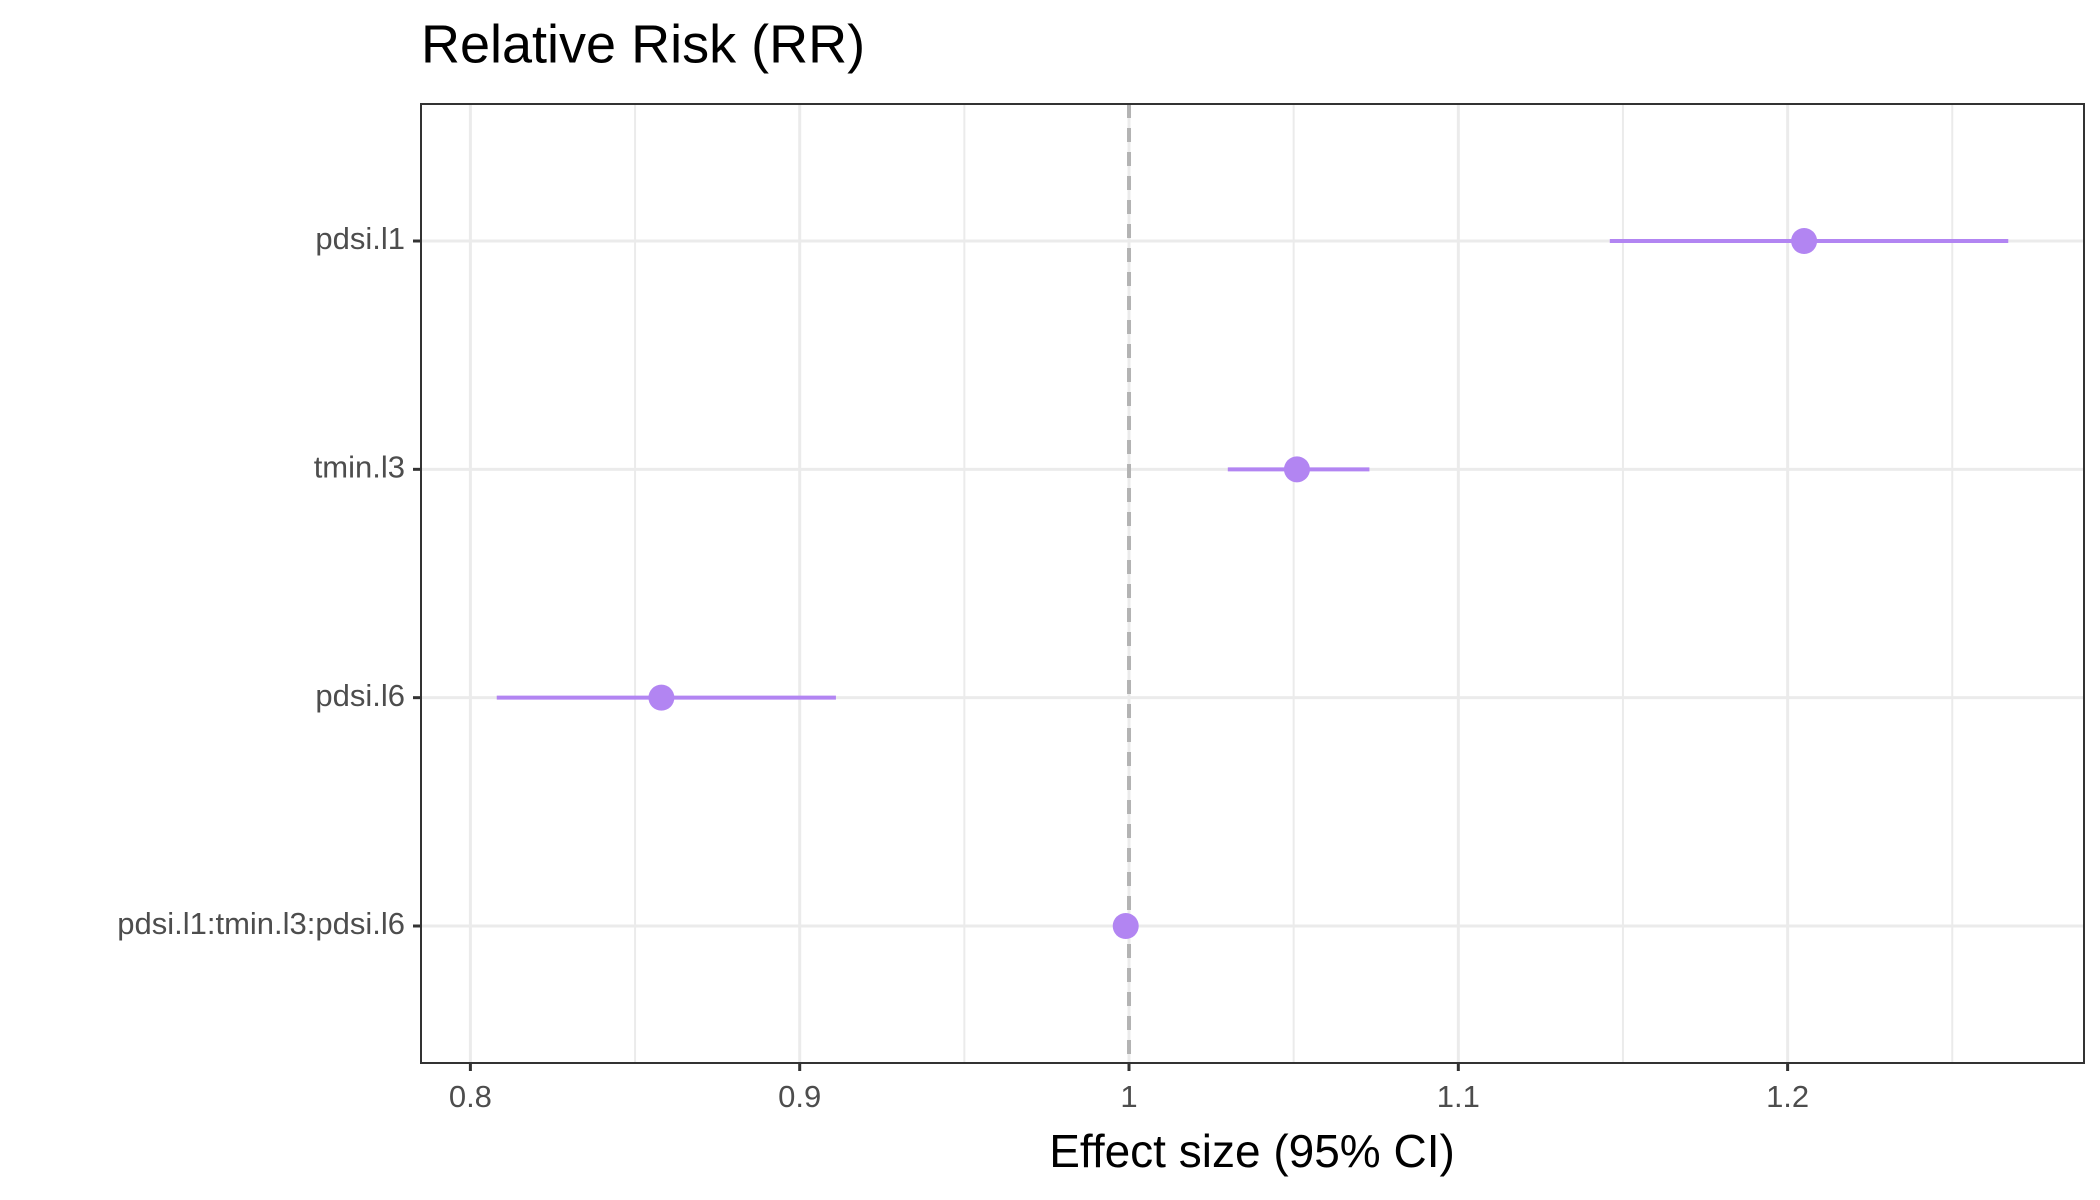 The width and height of the screenshot is (2100, 1200). What do you see at coordinates (643, 44) in the screenshot?
I see `chart-title: Relative Risk (RR)` at bounding box center [643, 44].